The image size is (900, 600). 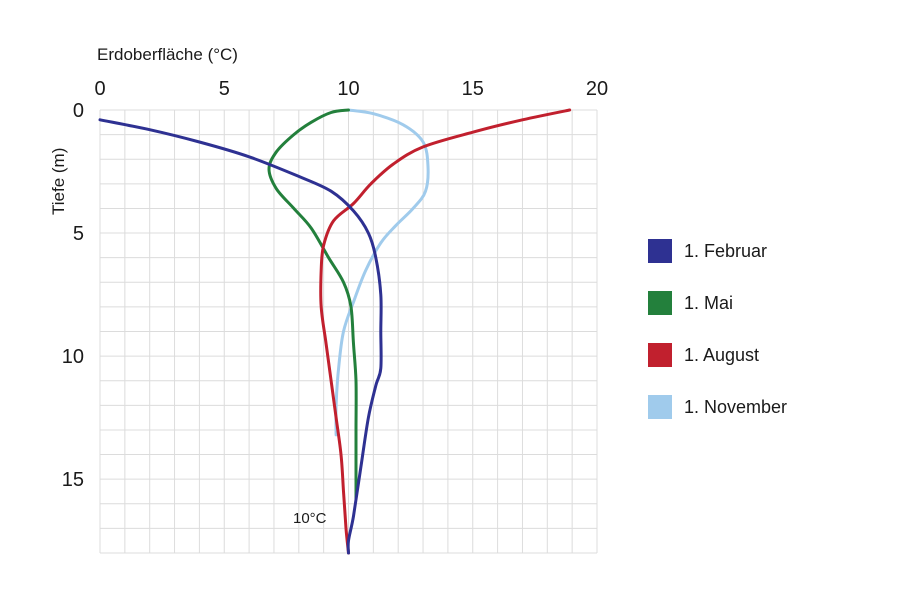 What do you see at coordinates (726, 250) in the screenshot?
I see `legend-label-februar: 1. Februar` at bounding box center [726, 250].